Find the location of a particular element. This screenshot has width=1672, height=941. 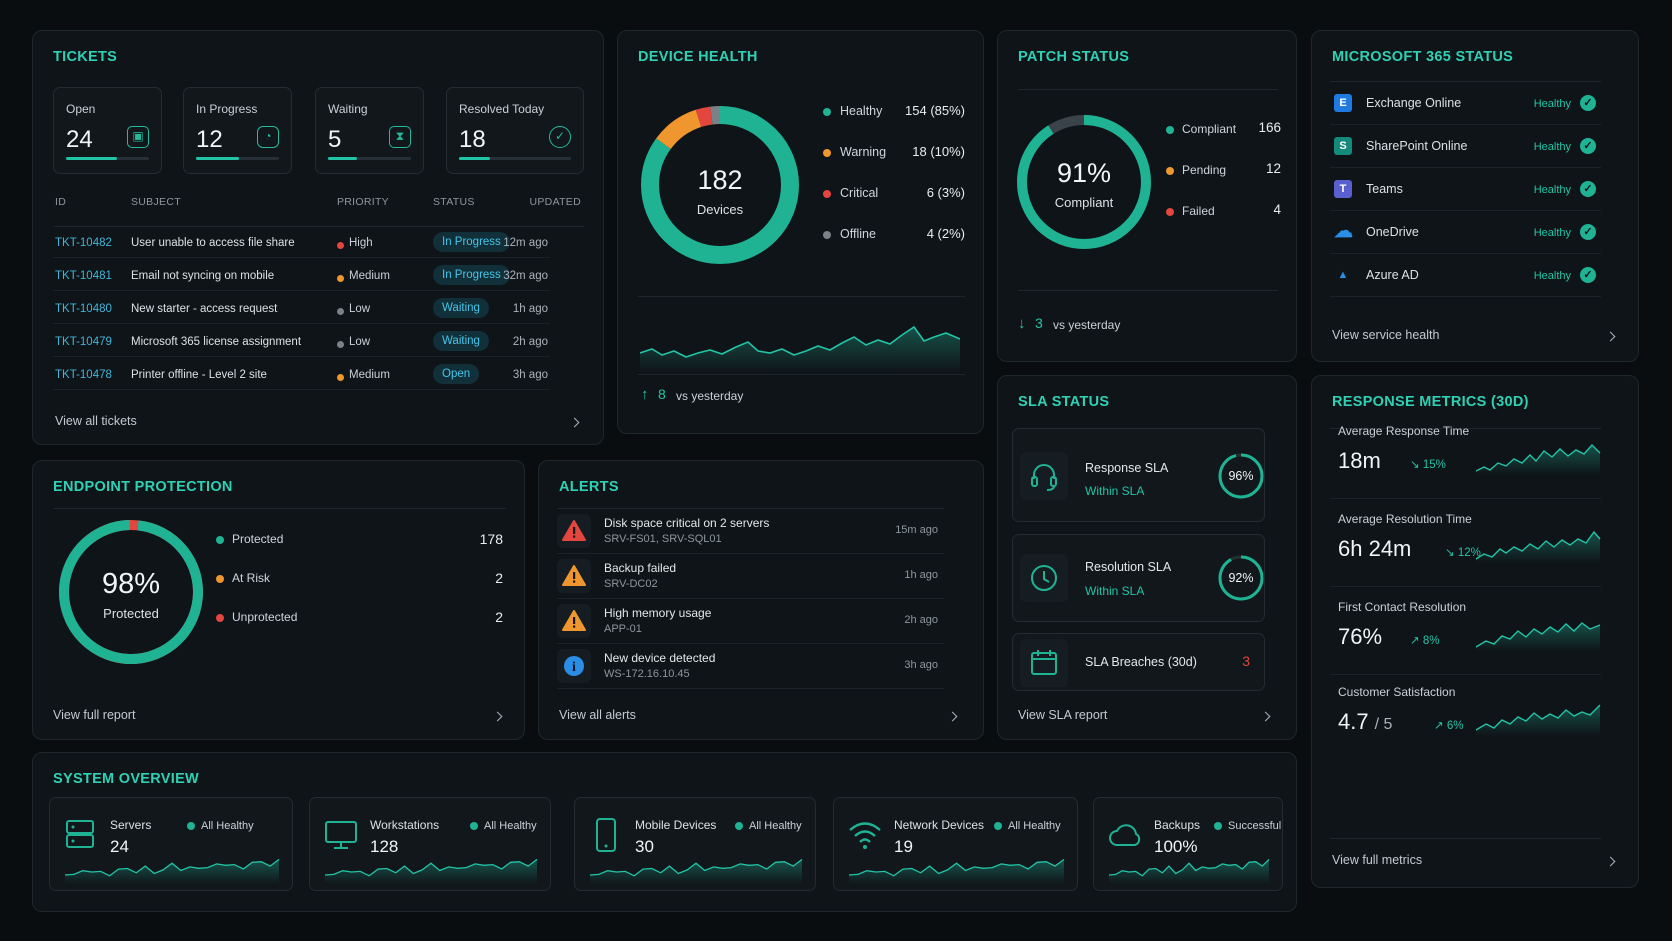

stat-resolved-today: Resolved Today 18 ✓ is located at coordinates (515, 130).